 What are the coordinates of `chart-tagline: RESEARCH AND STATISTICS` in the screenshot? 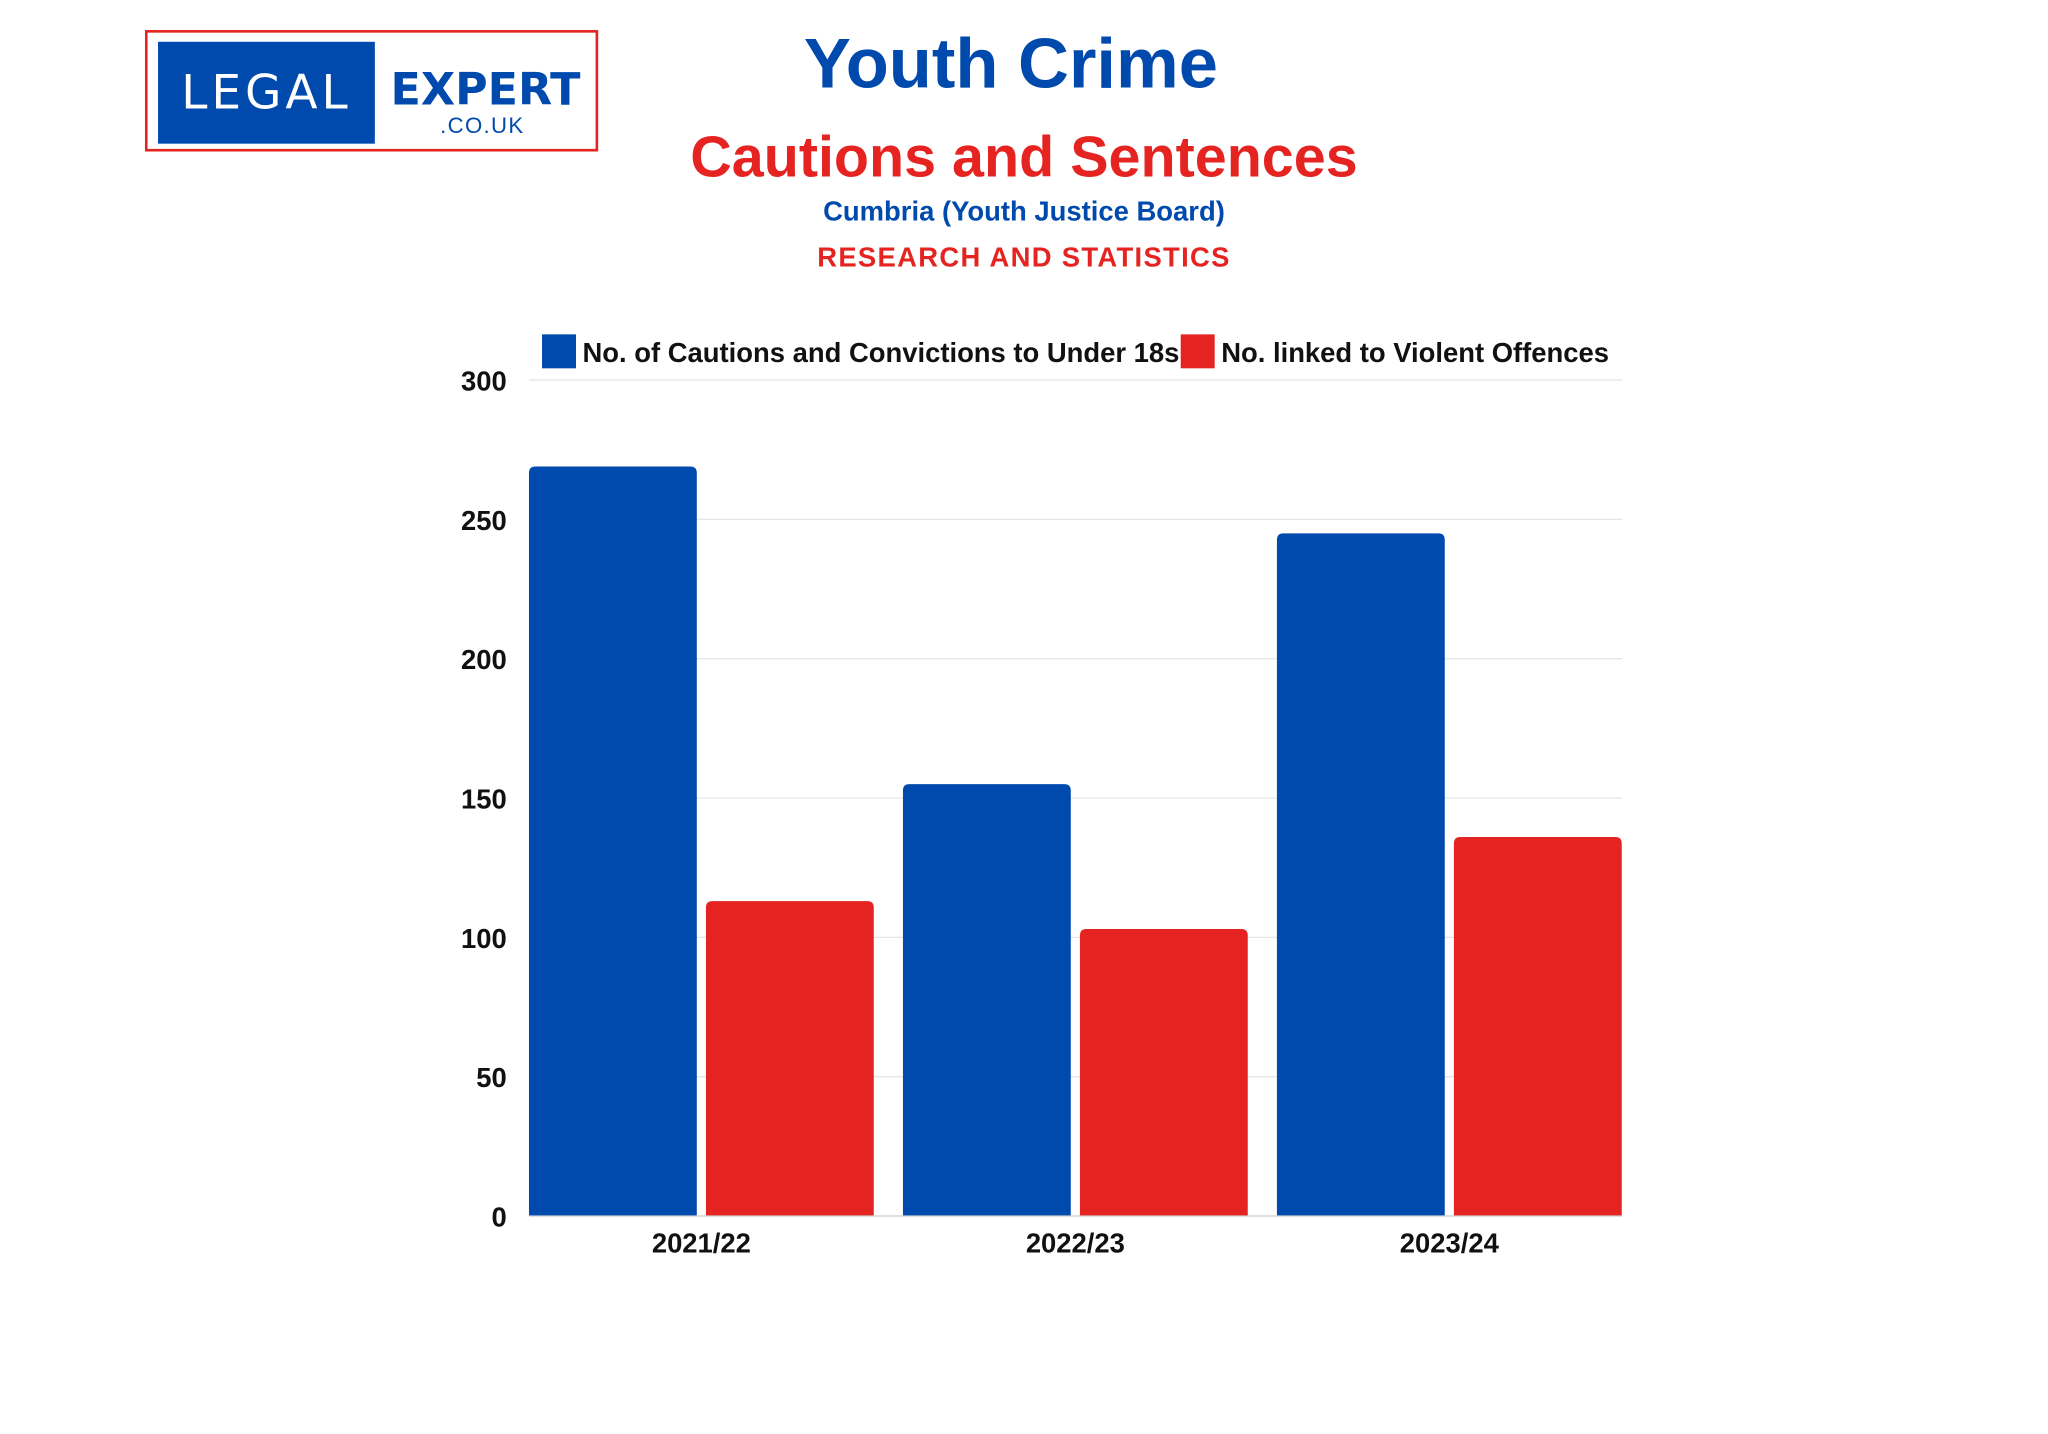 It's located at (1024, 257).